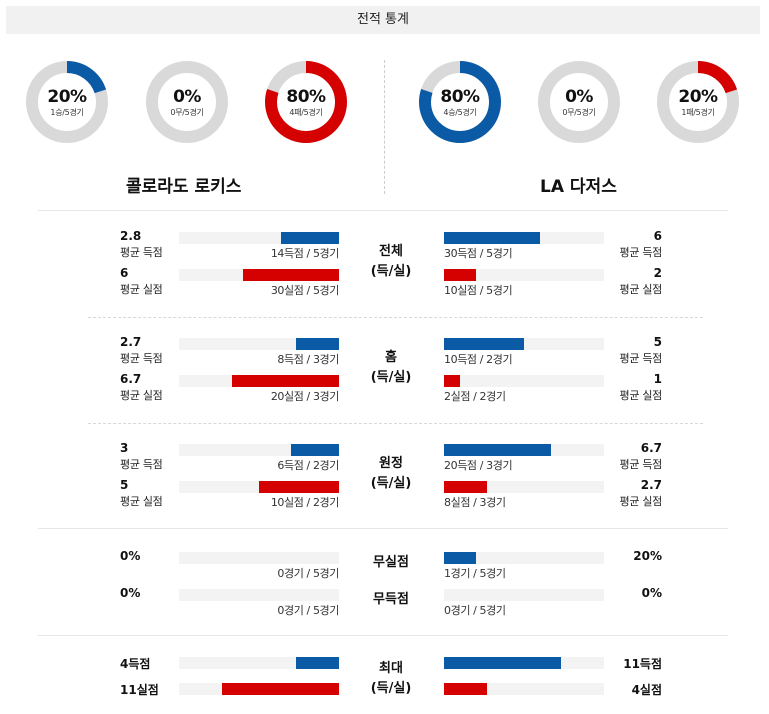 The image size is (769, 714). Describe the element at coordinates (657, 236) in the screenshot. I see `stat-value-right: 6` at that location.